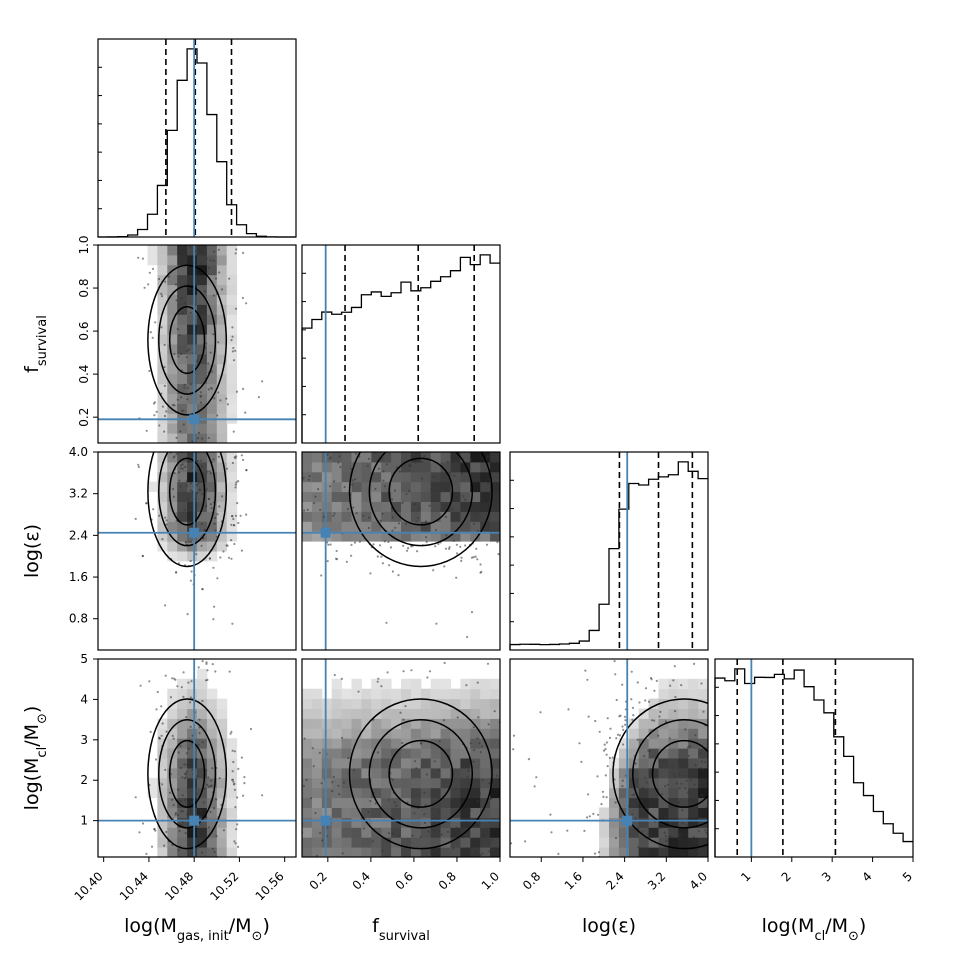  I want to click on x-tick-label-2-0: 0.8, so click(531, 880).